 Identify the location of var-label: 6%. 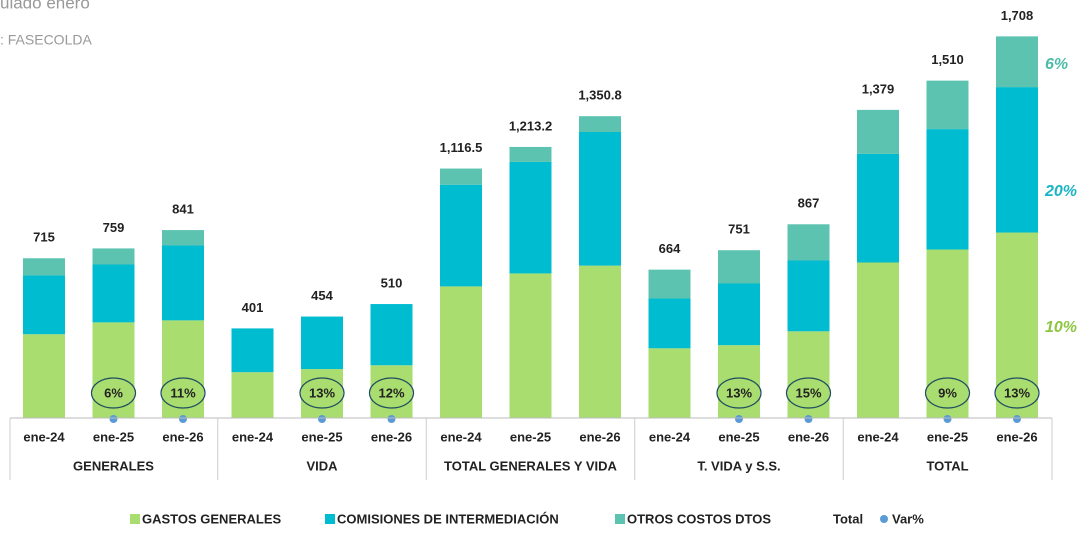
(113, 392).